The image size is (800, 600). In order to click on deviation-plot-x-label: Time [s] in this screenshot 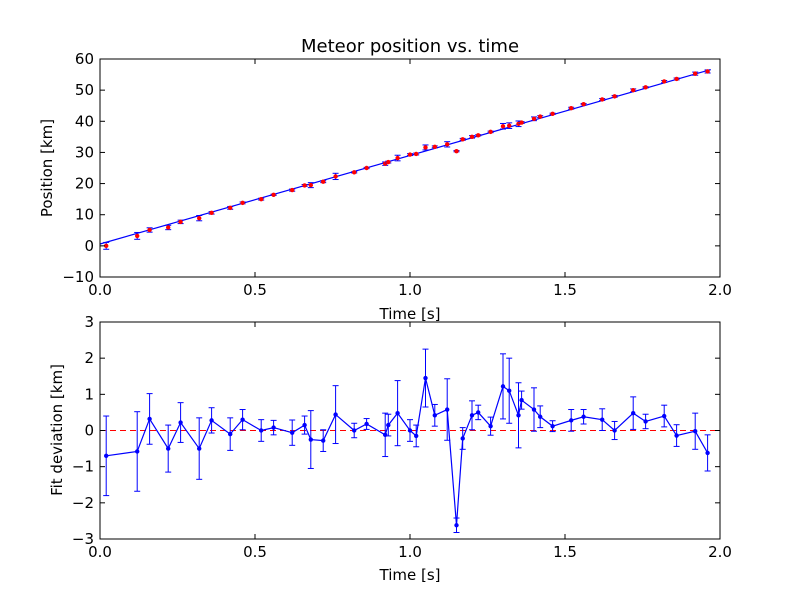, I will do `click(410, 575)`.